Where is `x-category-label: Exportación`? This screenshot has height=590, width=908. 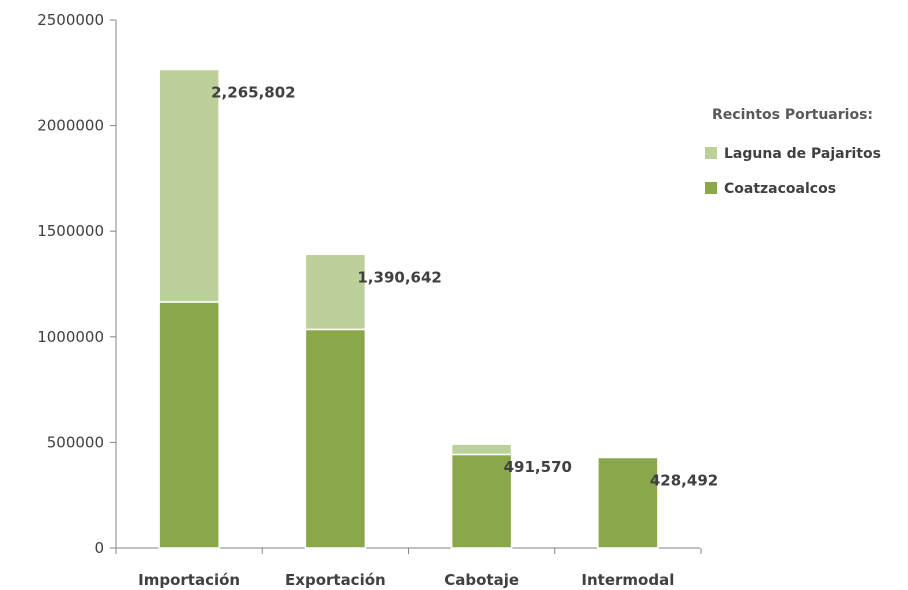
x-category-label: Exportación is located at coordinates (335, 580).